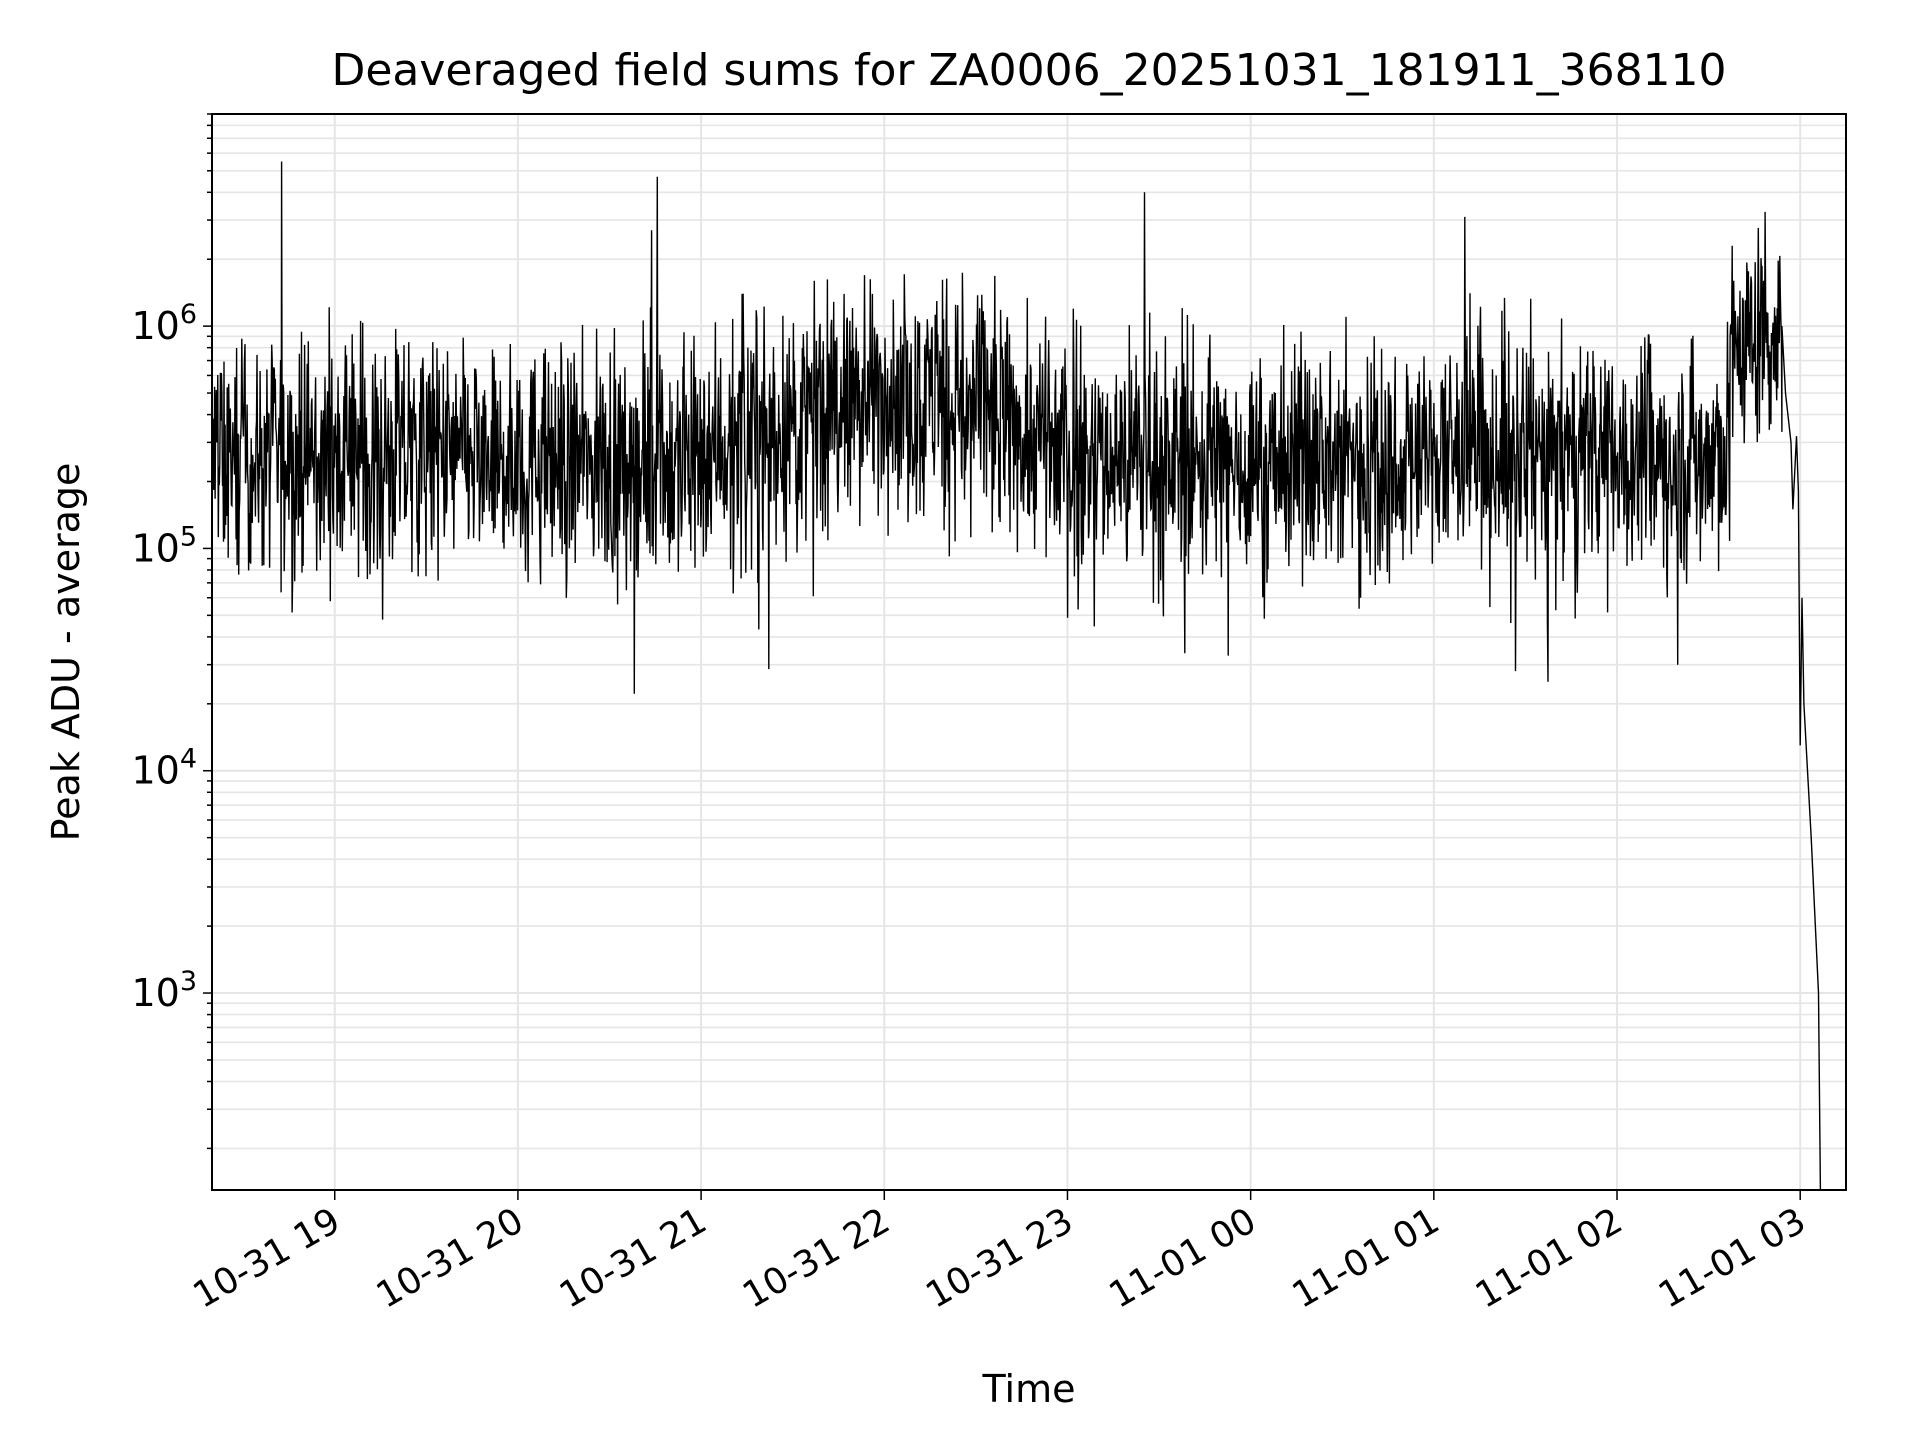 The height and width of the screenshot is (1440, 1920). Describe the element at coordinates (164, 545) in the screenshot. I see `y-tick-label: 105` at that location.